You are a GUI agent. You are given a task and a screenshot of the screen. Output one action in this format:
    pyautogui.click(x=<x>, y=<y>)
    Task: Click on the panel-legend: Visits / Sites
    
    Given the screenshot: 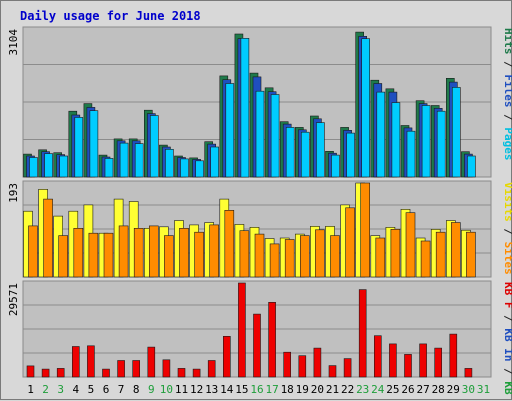 What is the action you would take?
    pyautogui.click(x=507, y=228)
    